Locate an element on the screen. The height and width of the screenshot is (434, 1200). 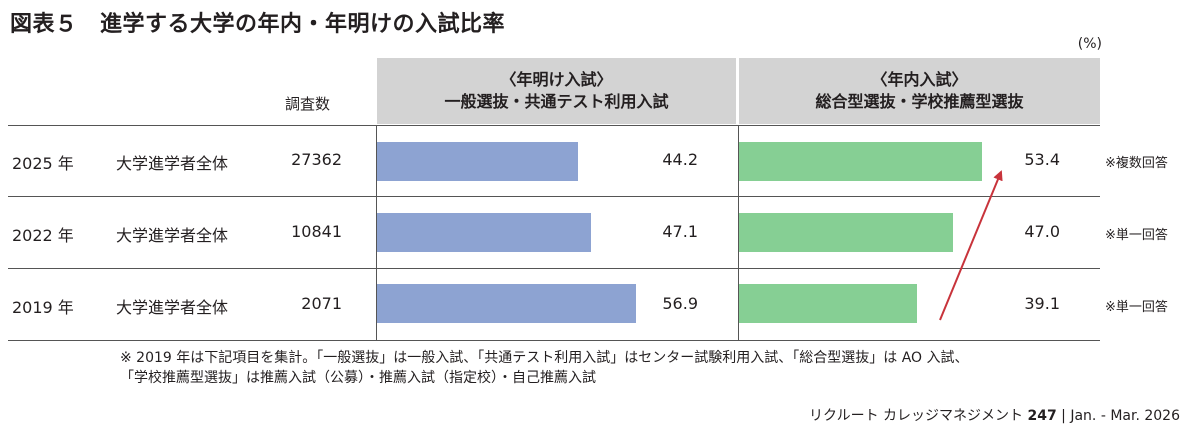
header-general-exam: 〈年明け入試〉 一般選抜・共通テスト利用入試 is located at coordinates (556, 91).